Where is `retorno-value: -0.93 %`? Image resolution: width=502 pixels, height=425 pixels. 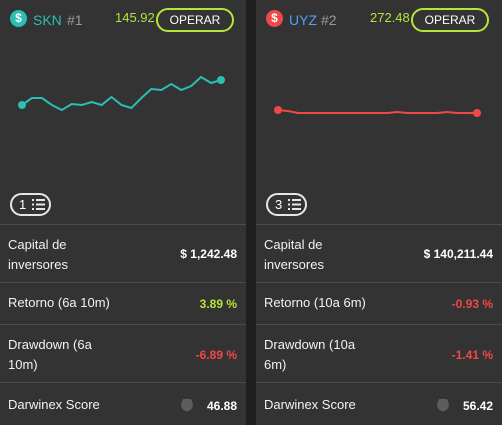
retorno-value: -0.93 % is located at coordinates (472, 304).